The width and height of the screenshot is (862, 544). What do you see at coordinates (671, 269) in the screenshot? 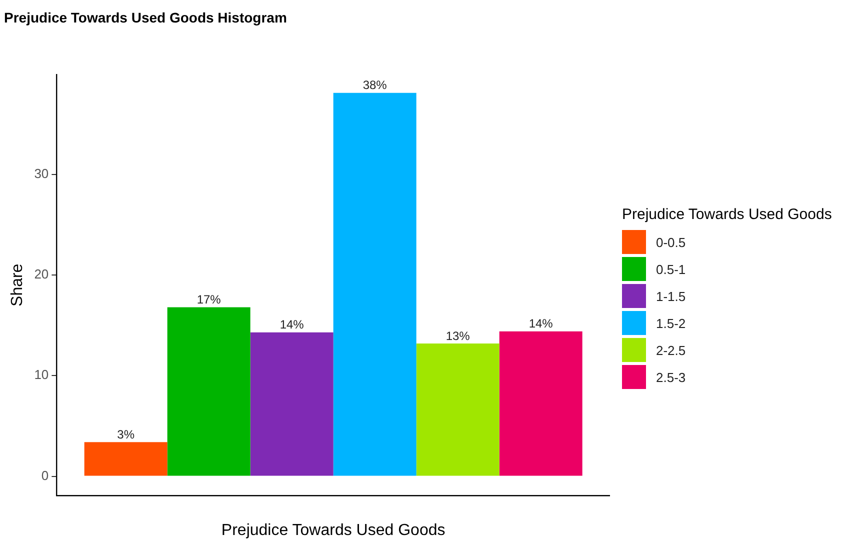
I see `legend-label: 0.5-1` at bounding box center [671, 269].